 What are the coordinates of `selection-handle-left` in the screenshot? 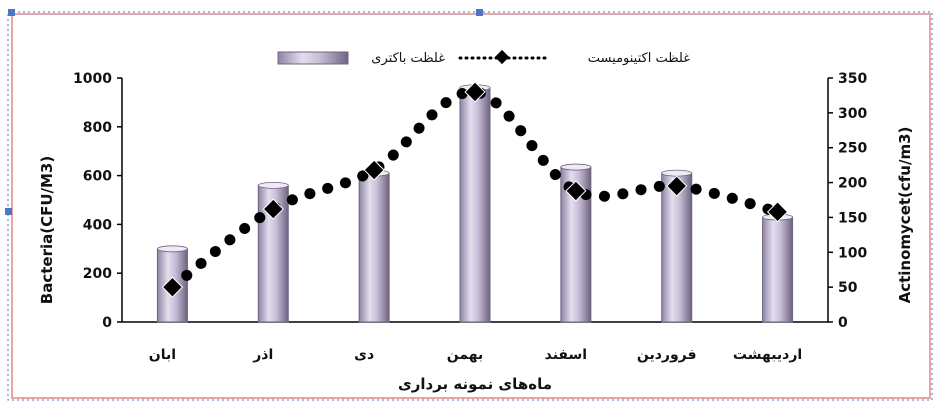 It's located at (8, 211).